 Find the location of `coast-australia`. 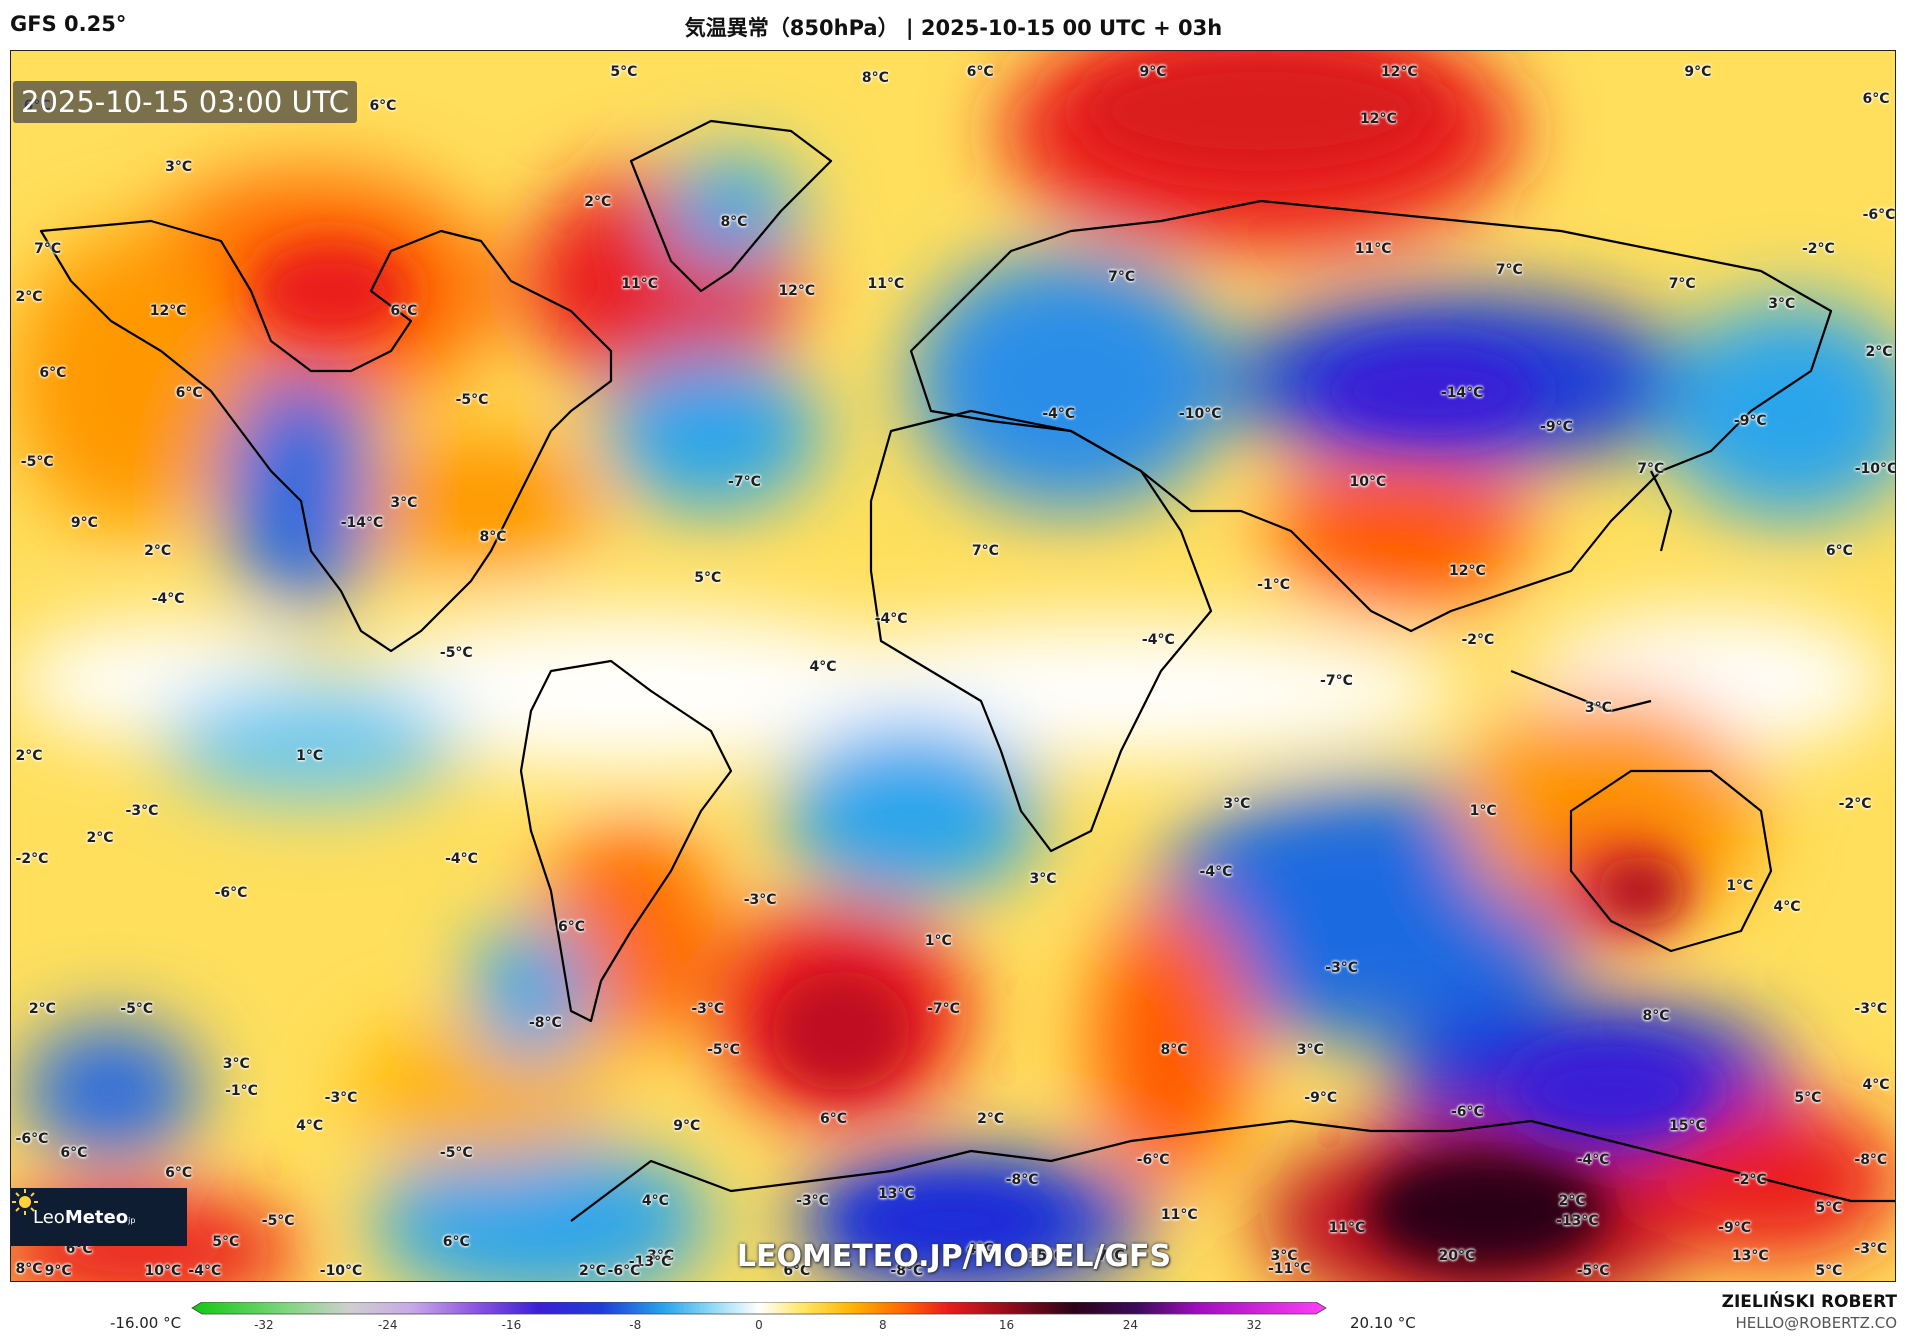

coast-australia is located at coordinates (1671, 861).